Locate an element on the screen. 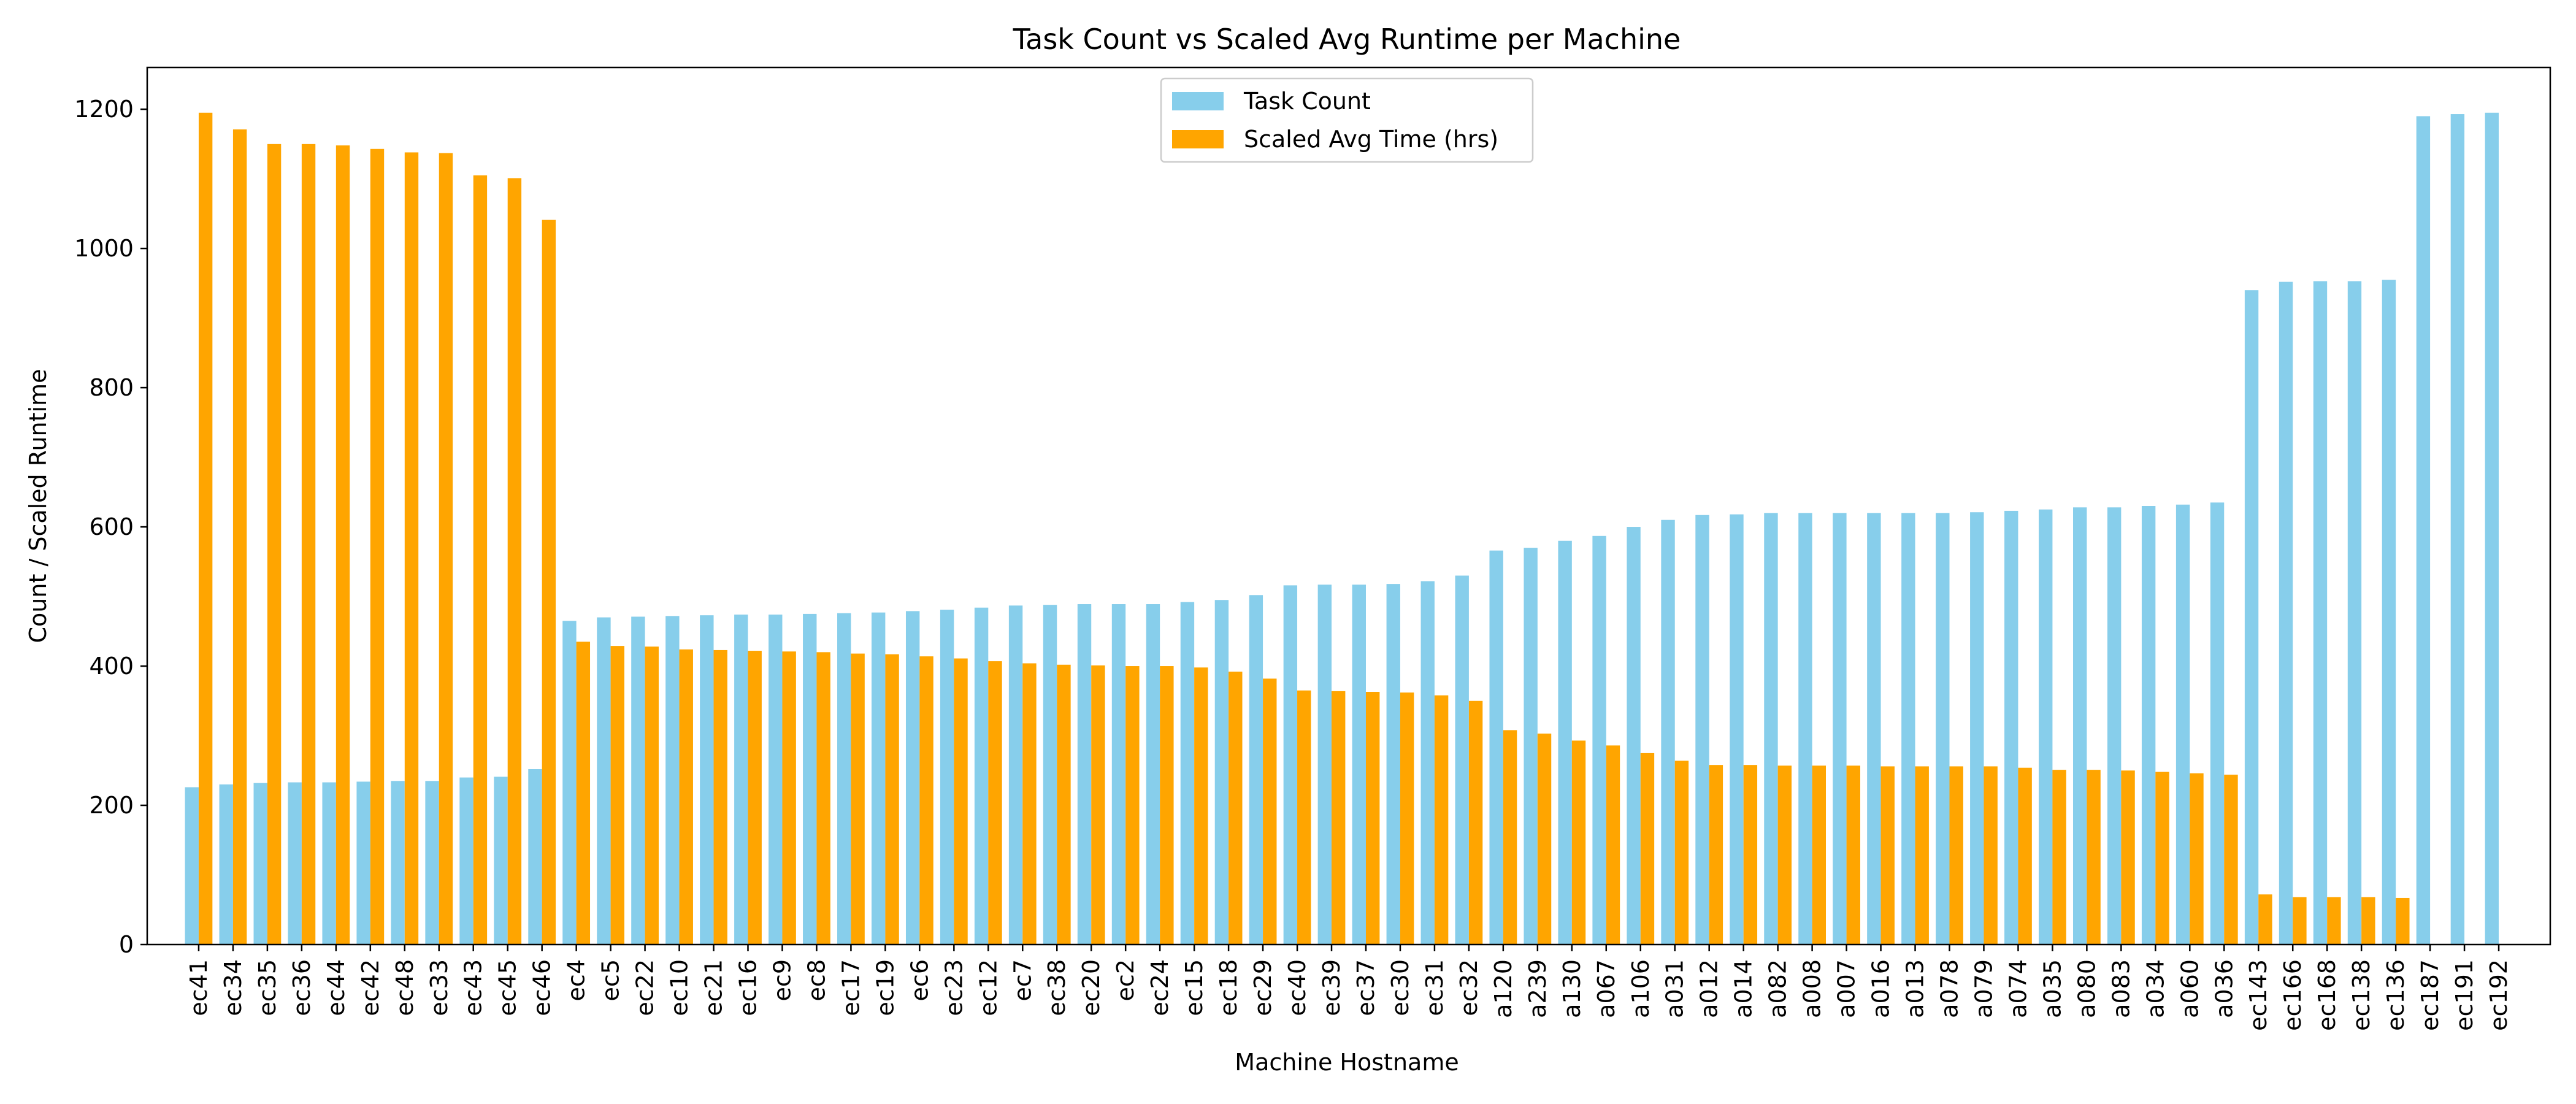 Image resolution: width=2576 pixels, height=1104 pixels. x-tick-label-ec17: ec17 is located at coordinates (850, 987).